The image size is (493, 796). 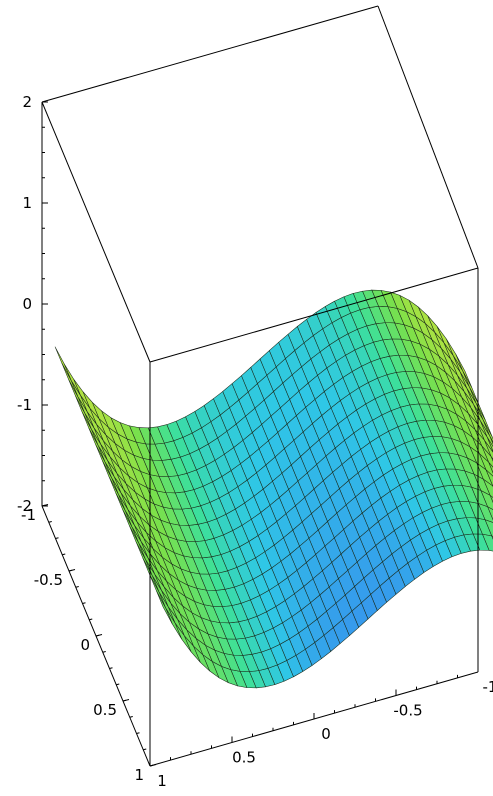 I want to click on y-tick-label: -1, so click(x=28, y=515).